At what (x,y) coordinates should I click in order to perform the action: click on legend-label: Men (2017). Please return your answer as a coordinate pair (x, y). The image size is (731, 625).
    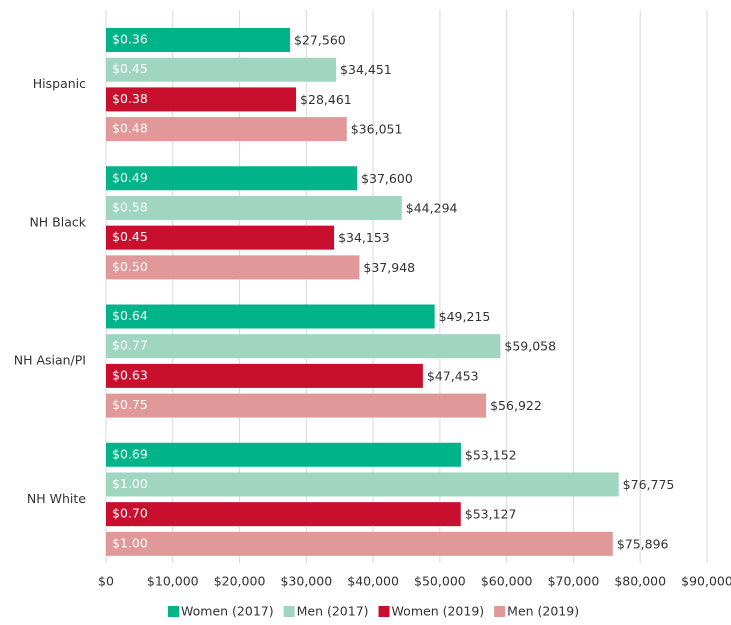
    Looking at the image, I should click on (333, 611).